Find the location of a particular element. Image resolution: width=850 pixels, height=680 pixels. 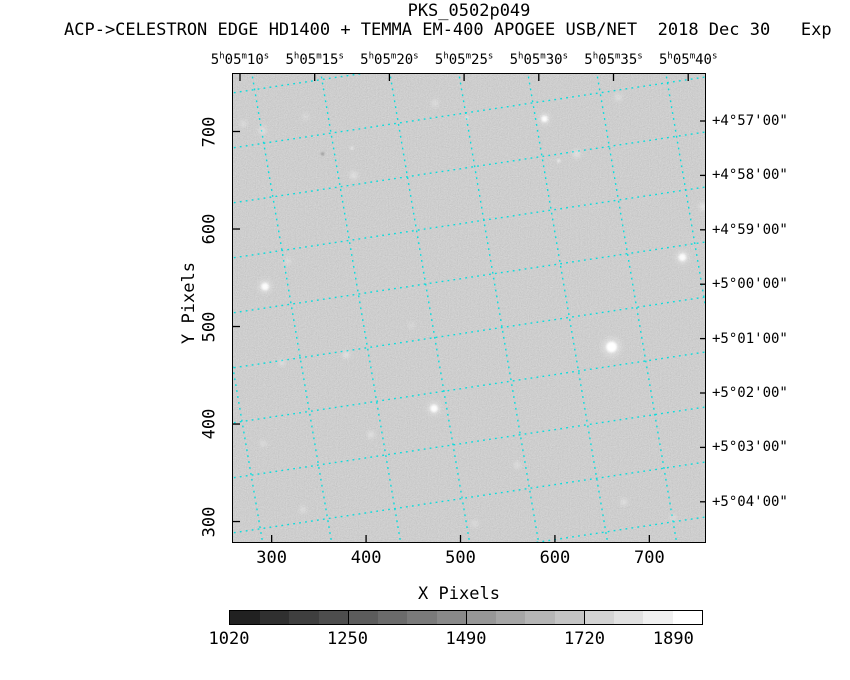

ra-tick-label: 5h05m15s is located at coordinates (314, 59).